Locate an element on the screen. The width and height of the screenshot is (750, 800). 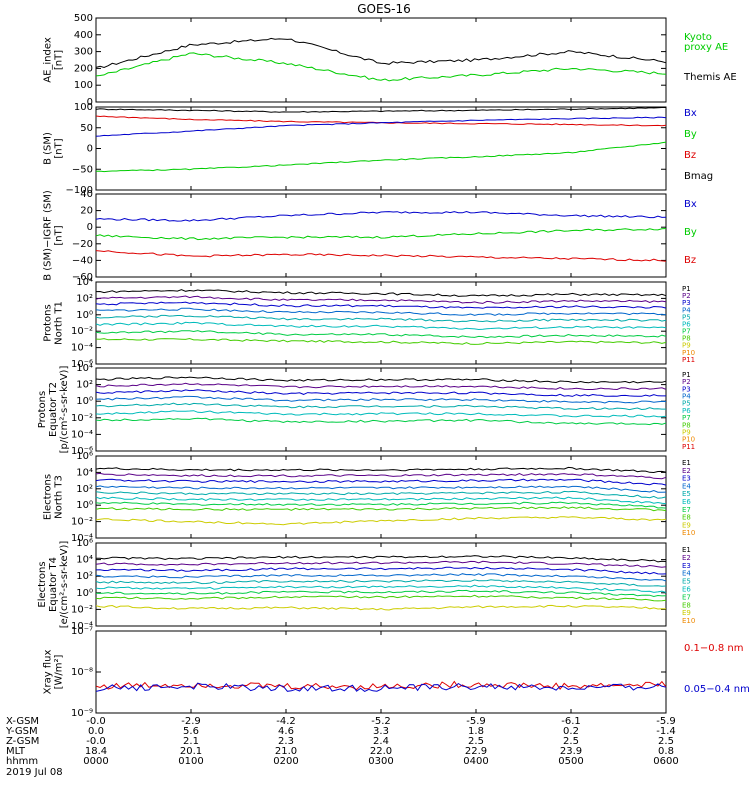
legend-item: E4 is located at coordinates (686, 574).